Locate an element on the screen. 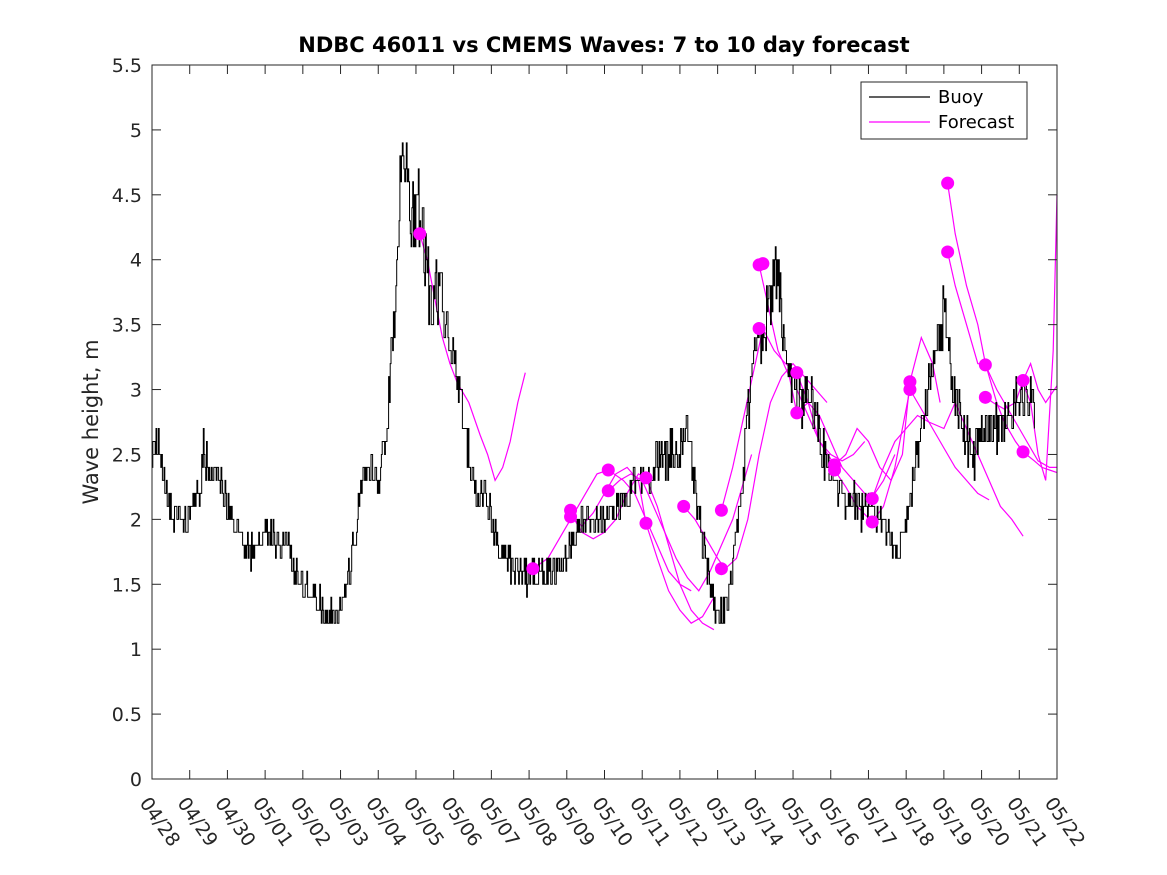  y-tick-label: 0 is located at coordinates (136, 780).